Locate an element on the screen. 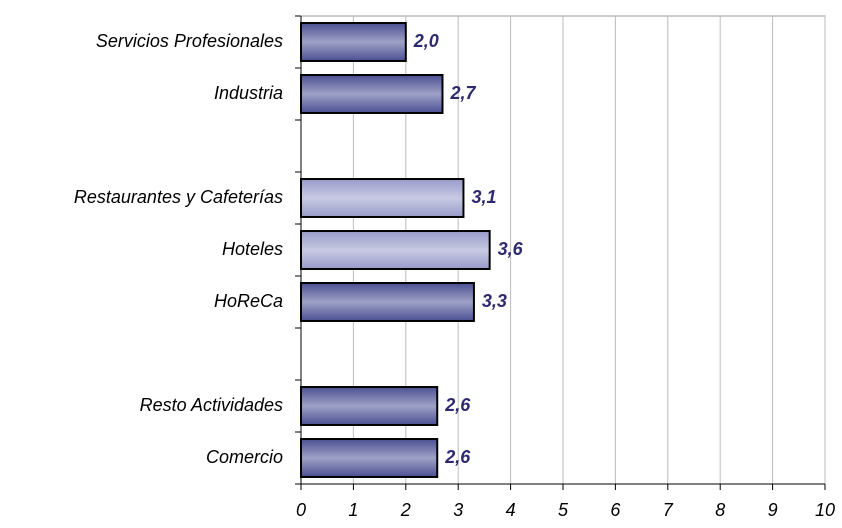  y-tick-label: Hoteles is located at coordinates (252, 249).